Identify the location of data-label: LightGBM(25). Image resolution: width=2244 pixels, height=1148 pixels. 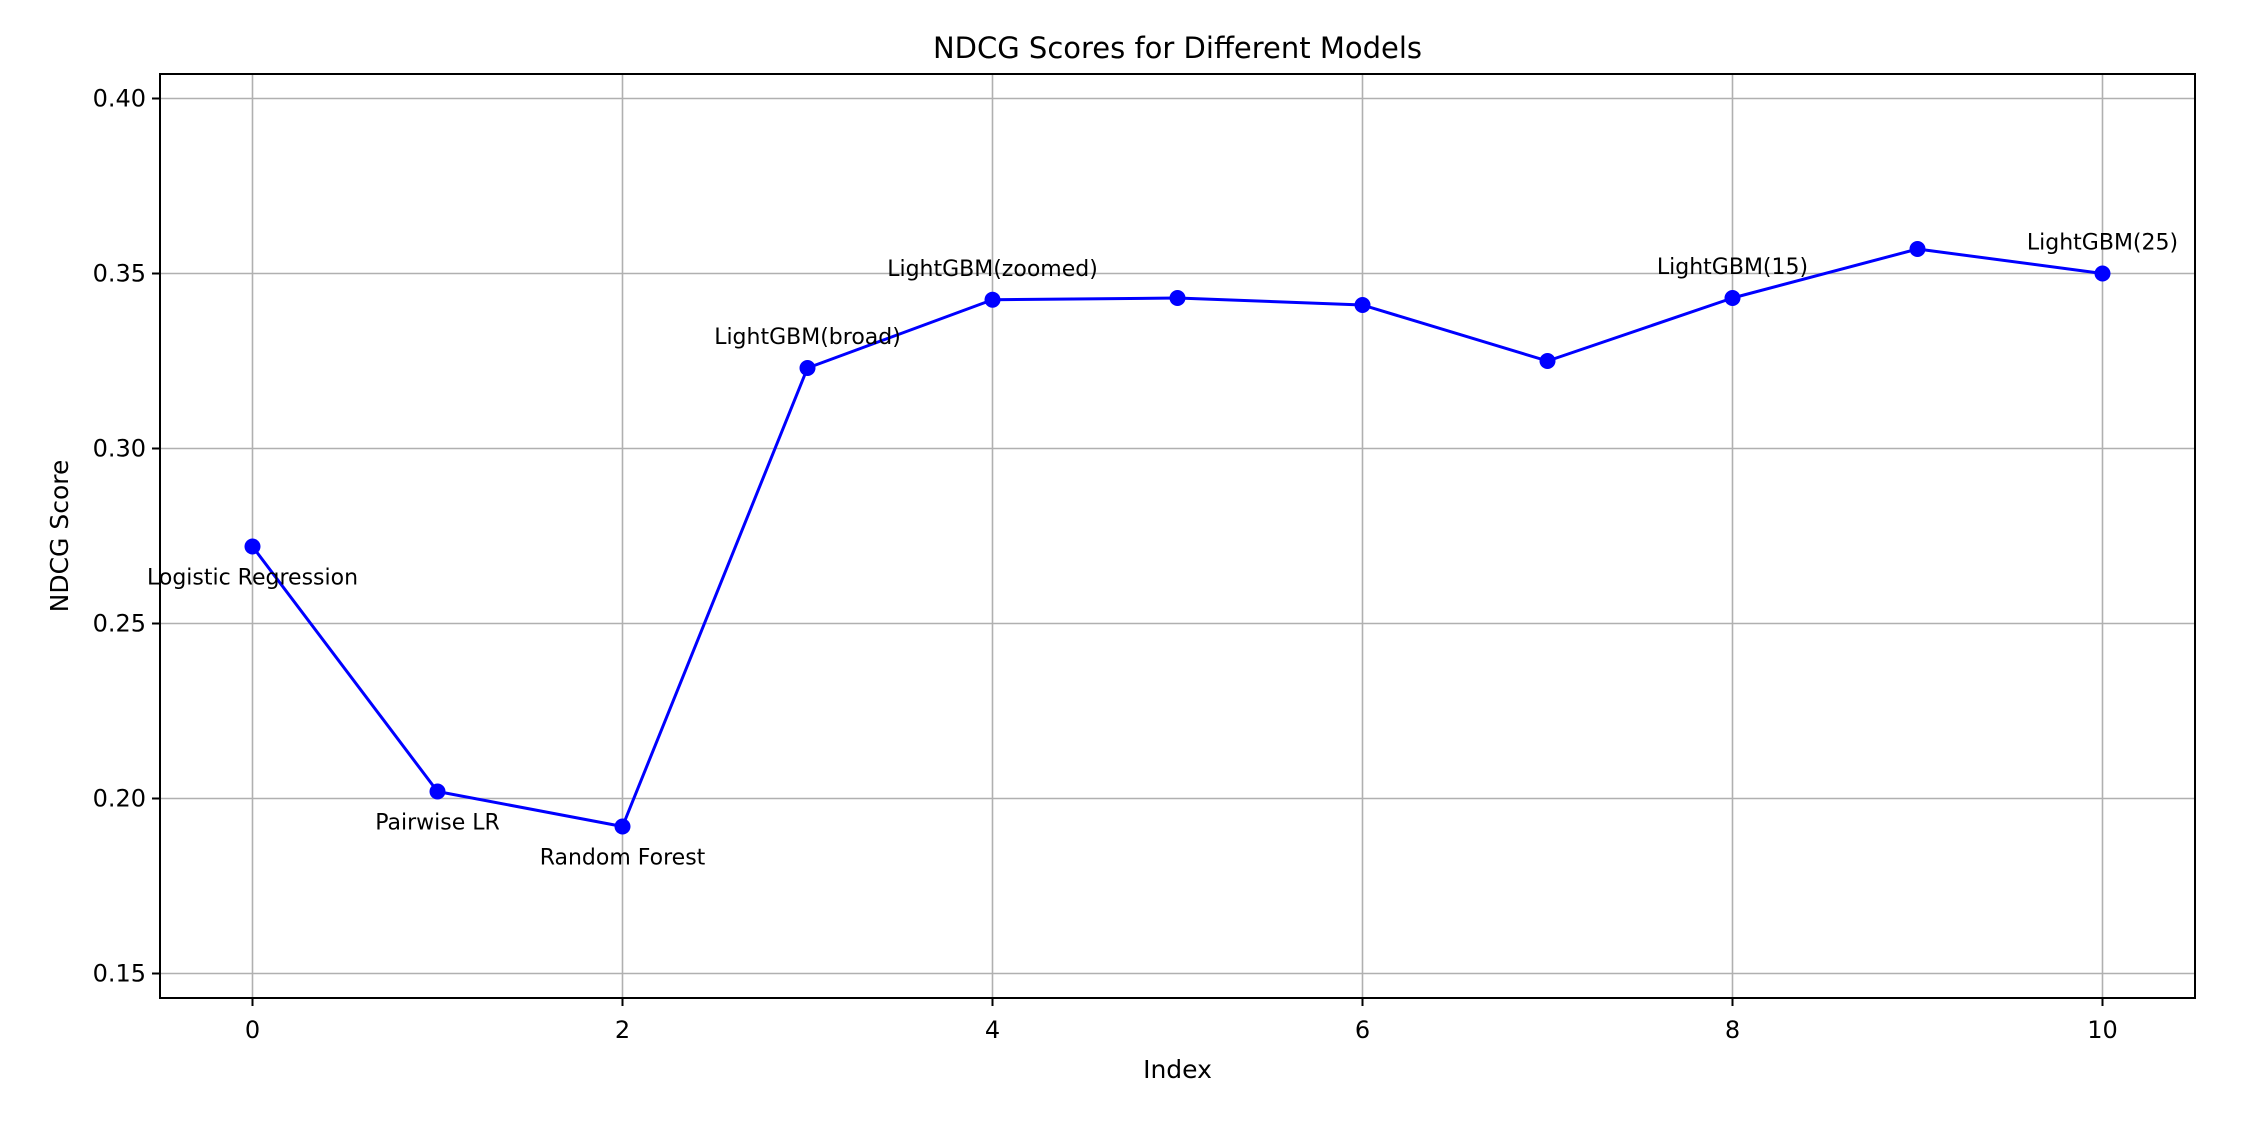
(2102, 243).